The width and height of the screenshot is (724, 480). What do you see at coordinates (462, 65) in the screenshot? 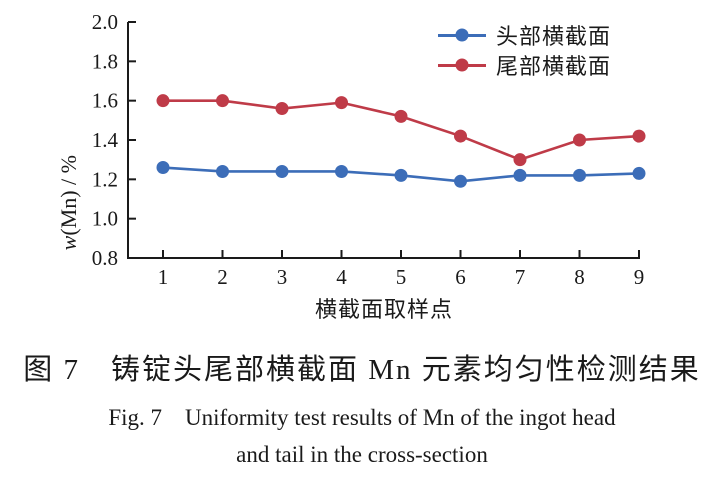
I see `tail-series-marker-icon` at bounding box center [462, 65].